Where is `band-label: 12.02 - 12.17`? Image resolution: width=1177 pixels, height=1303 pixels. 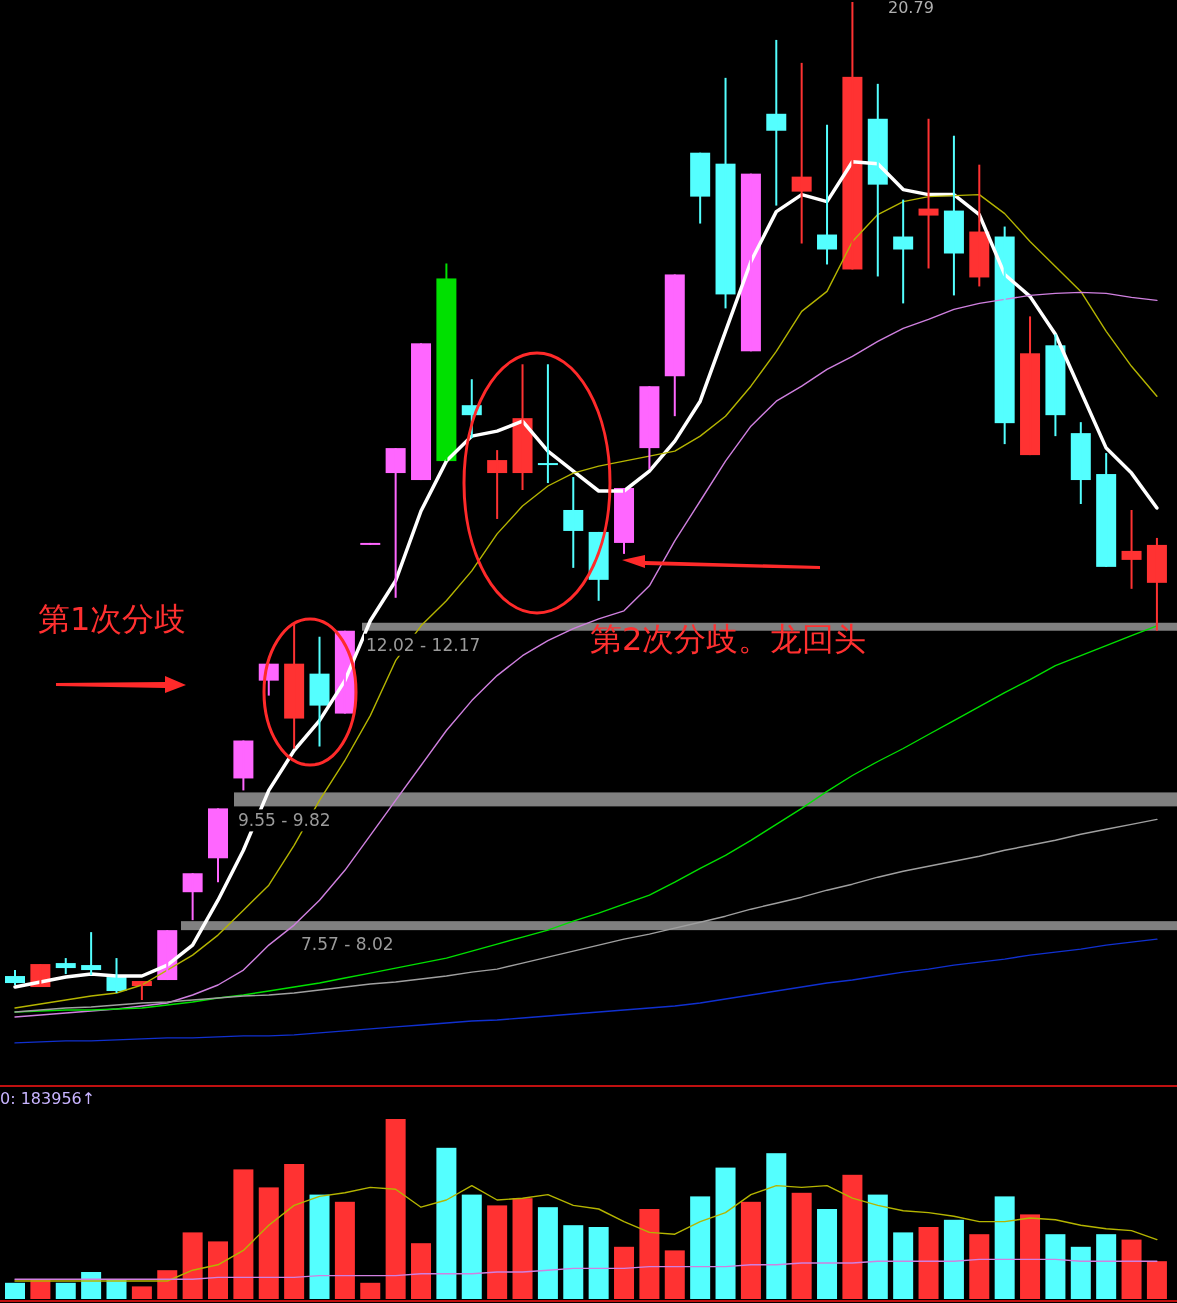 band-label: 12.02 - 12.17 is located at coordinates (423, 644).